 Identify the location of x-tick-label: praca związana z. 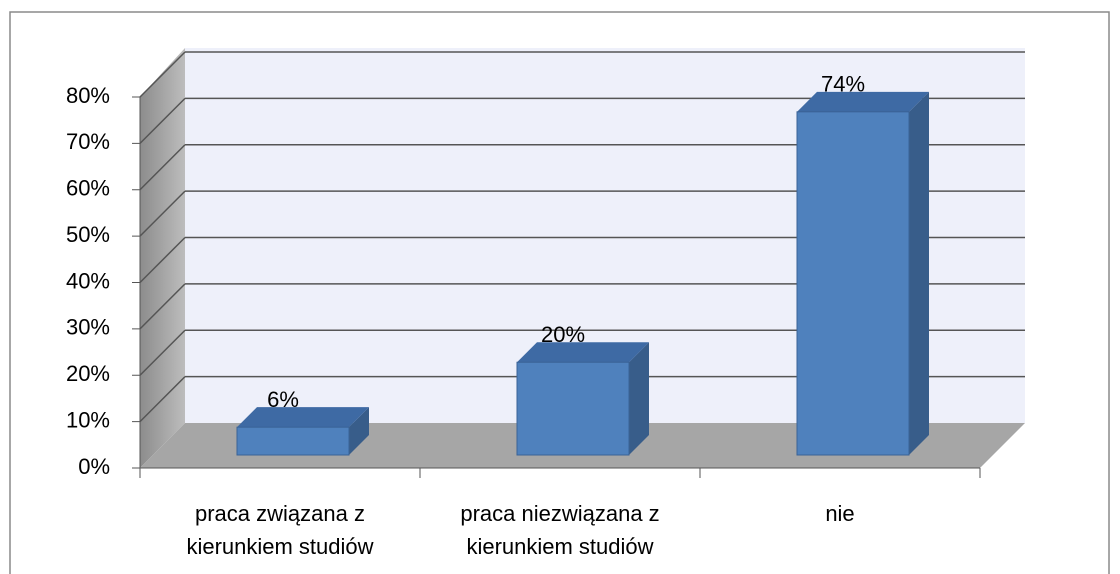
(280, 513).